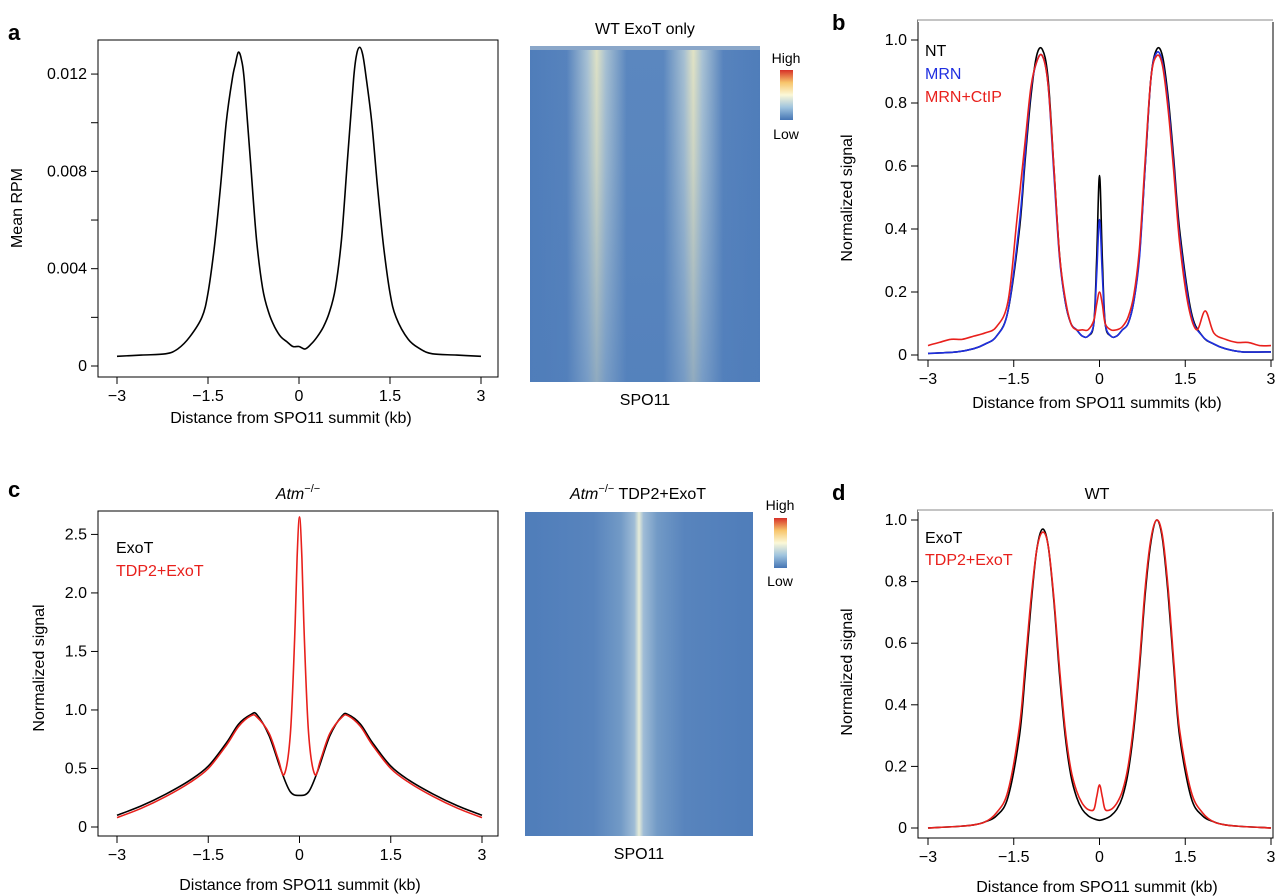 The width and height of the screenshot is (1279, 896). What do you see at coordinates (583, 494) in the screenshot?
I see `heatmap-title-italic: Atm` at bounding box center [583, 494].